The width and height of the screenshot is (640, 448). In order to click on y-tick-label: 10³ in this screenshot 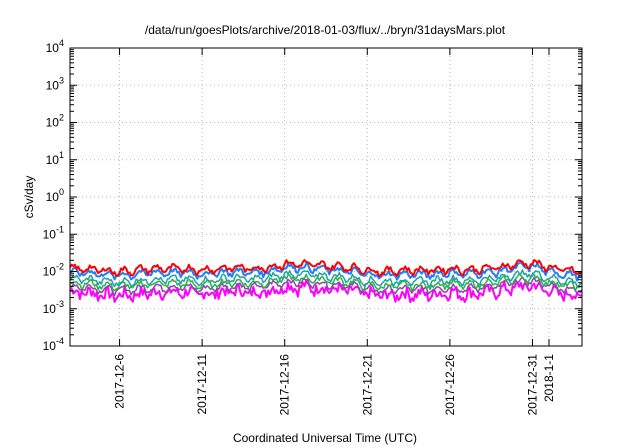, I will do `click(55, 83)`.